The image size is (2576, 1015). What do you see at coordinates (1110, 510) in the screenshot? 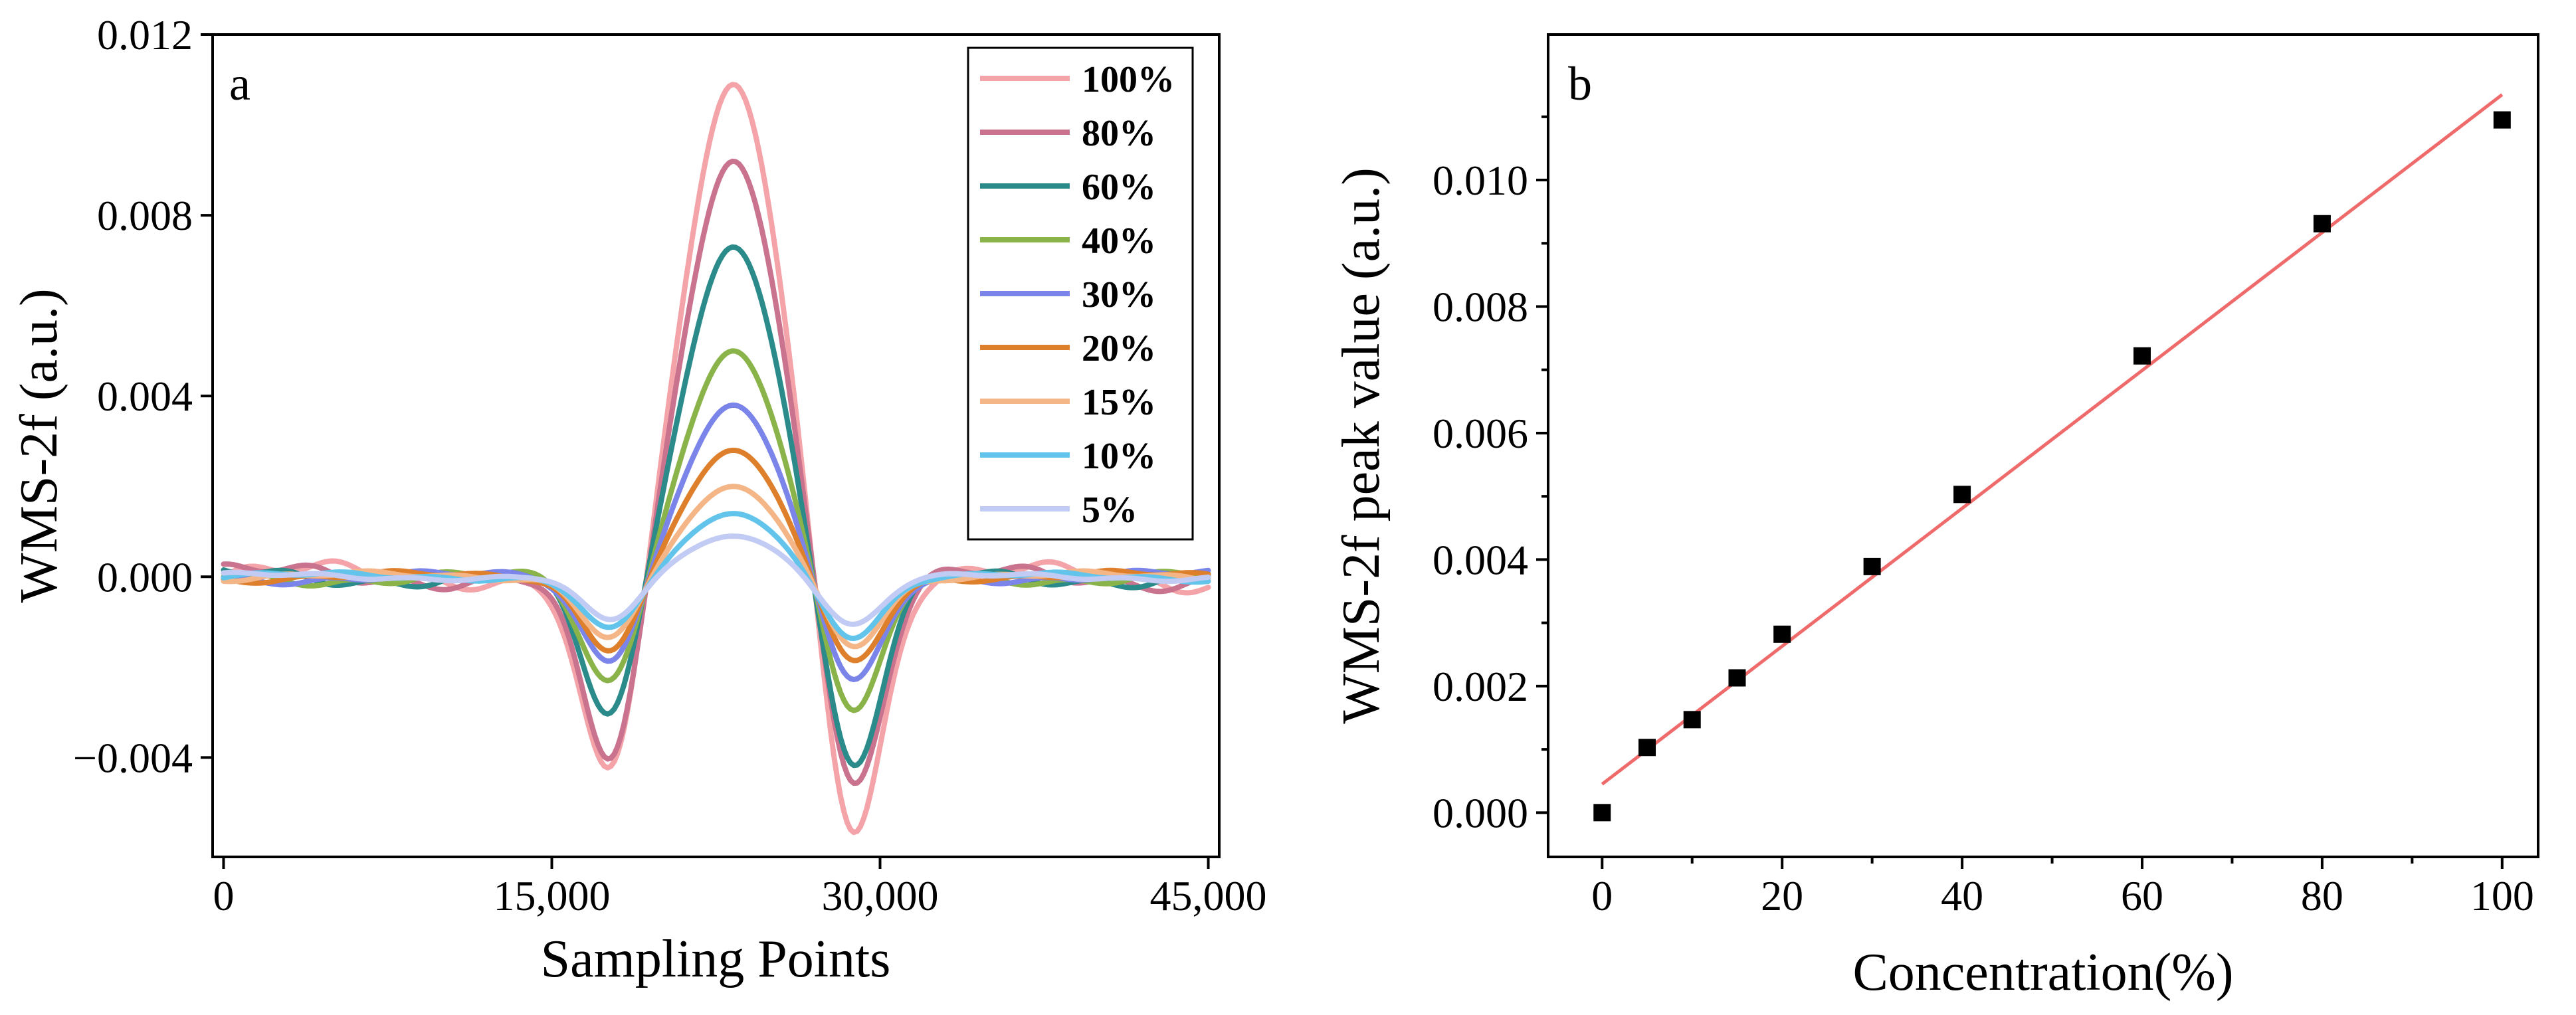
I see `panel-a-legend-label: 5%` at bounding box center [1110, 510].